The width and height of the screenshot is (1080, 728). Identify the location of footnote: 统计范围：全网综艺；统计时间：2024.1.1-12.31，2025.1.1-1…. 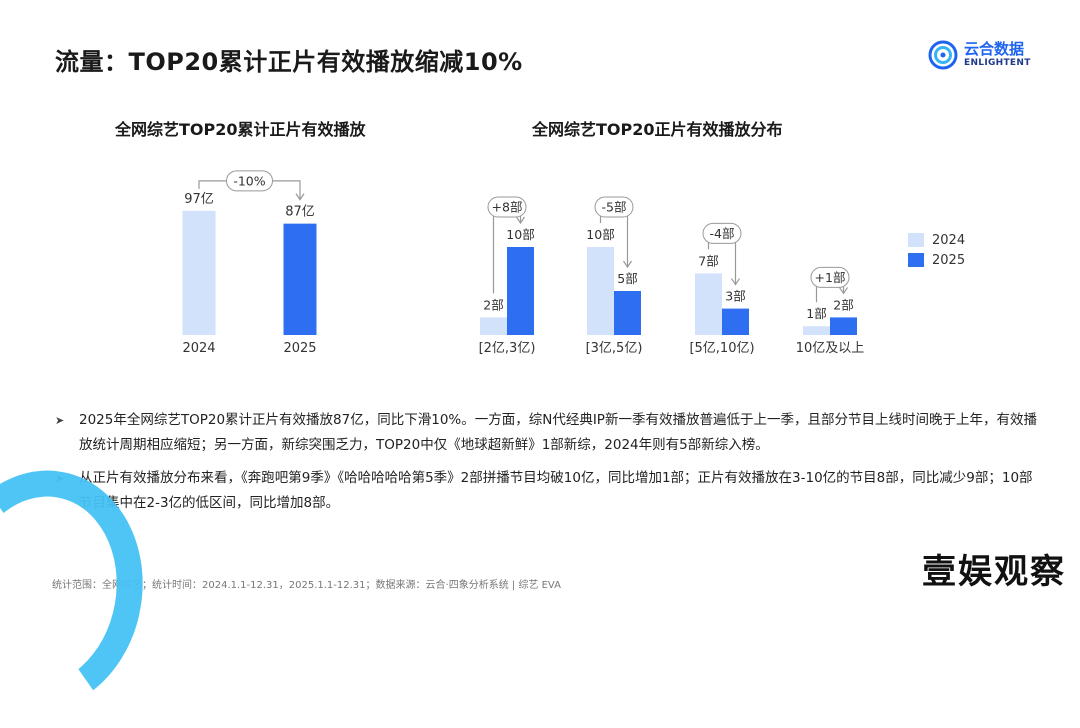
(306, 585).